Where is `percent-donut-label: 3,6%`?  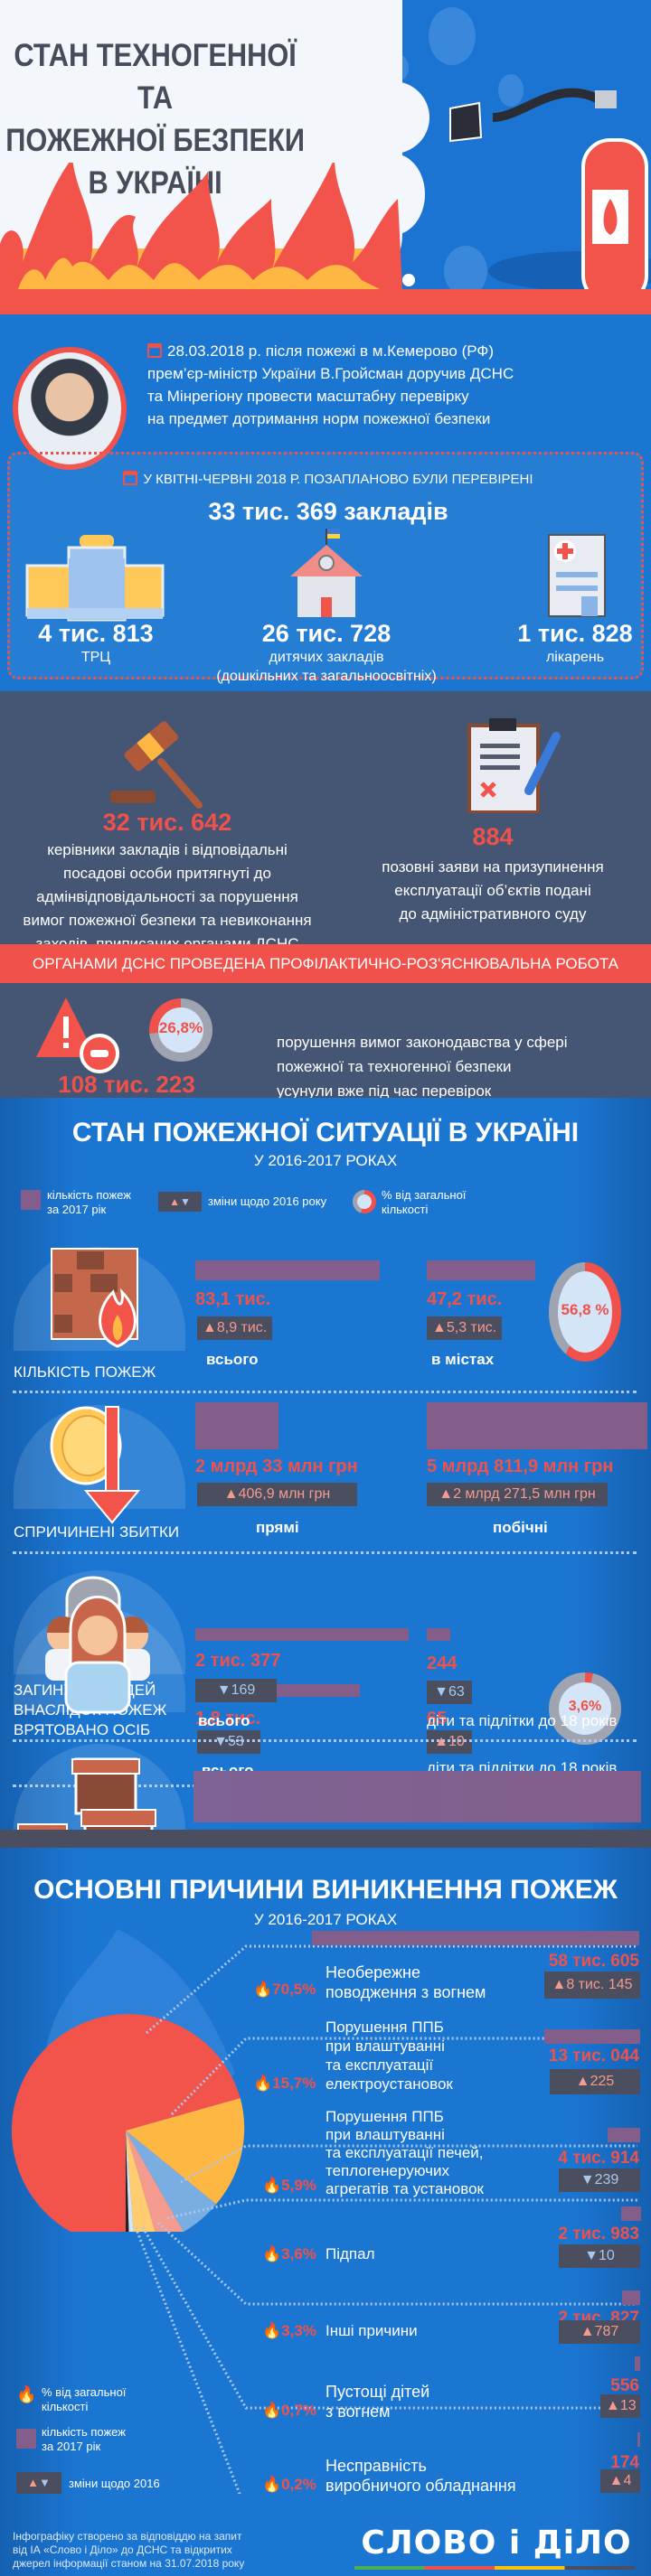 percent-donut-label: 3,6% is located at coordinates (585, 1706).